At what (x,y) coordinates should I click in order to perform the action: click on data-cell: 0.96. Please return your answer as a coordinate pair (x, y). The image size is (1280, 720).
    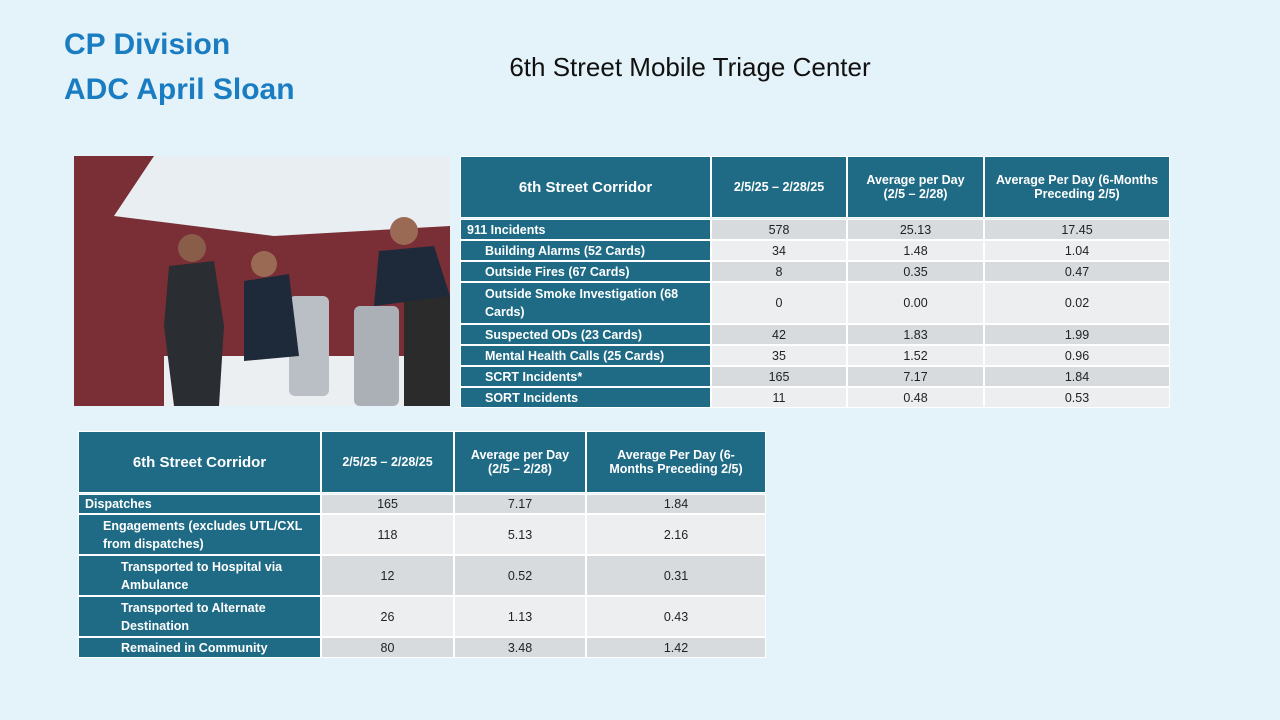
    Looking at the image, I should click on (1077, 355).